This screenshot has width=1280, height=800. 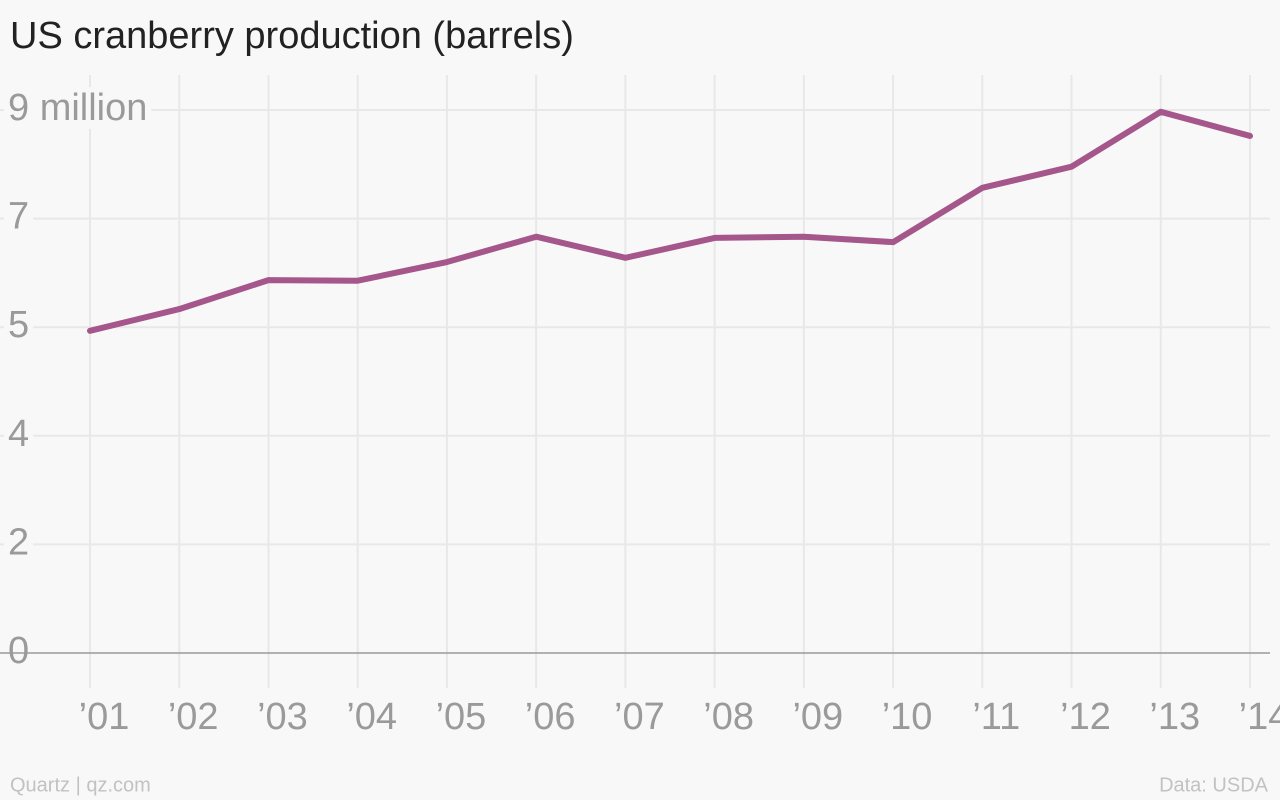 I want to click on x-tick-label: ’09, so click(x=817, y=717).